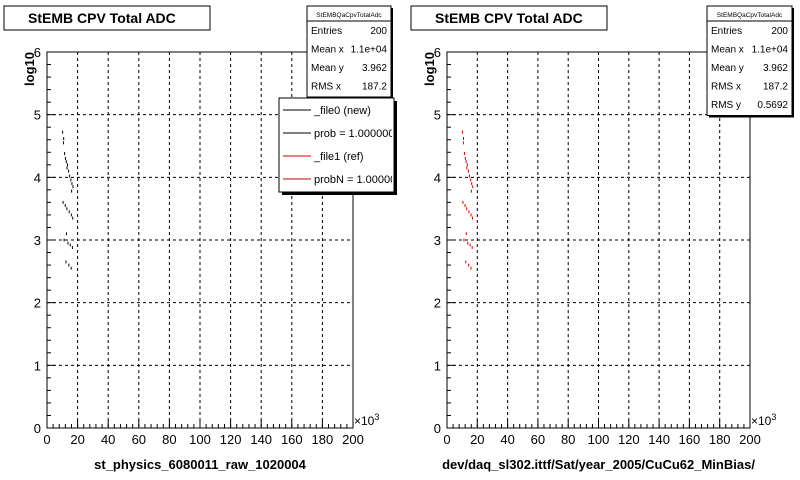 The image size is (800, 480). What do you see at coordinates (726, 105) in the screenshot?
I see `stats-row-label: RMS y` at bounding box center [726, 105].